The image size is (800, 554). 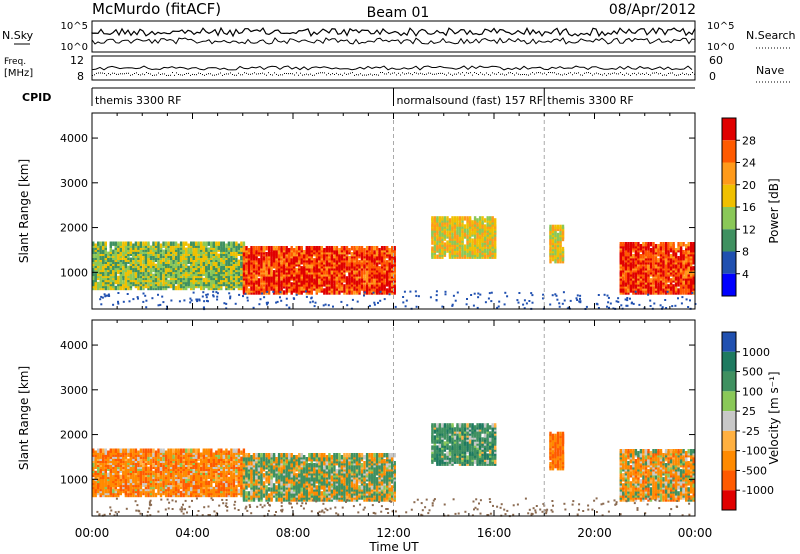 I want to click on velocity-y-label: Slant Range [km], so click(x=24, y=418).